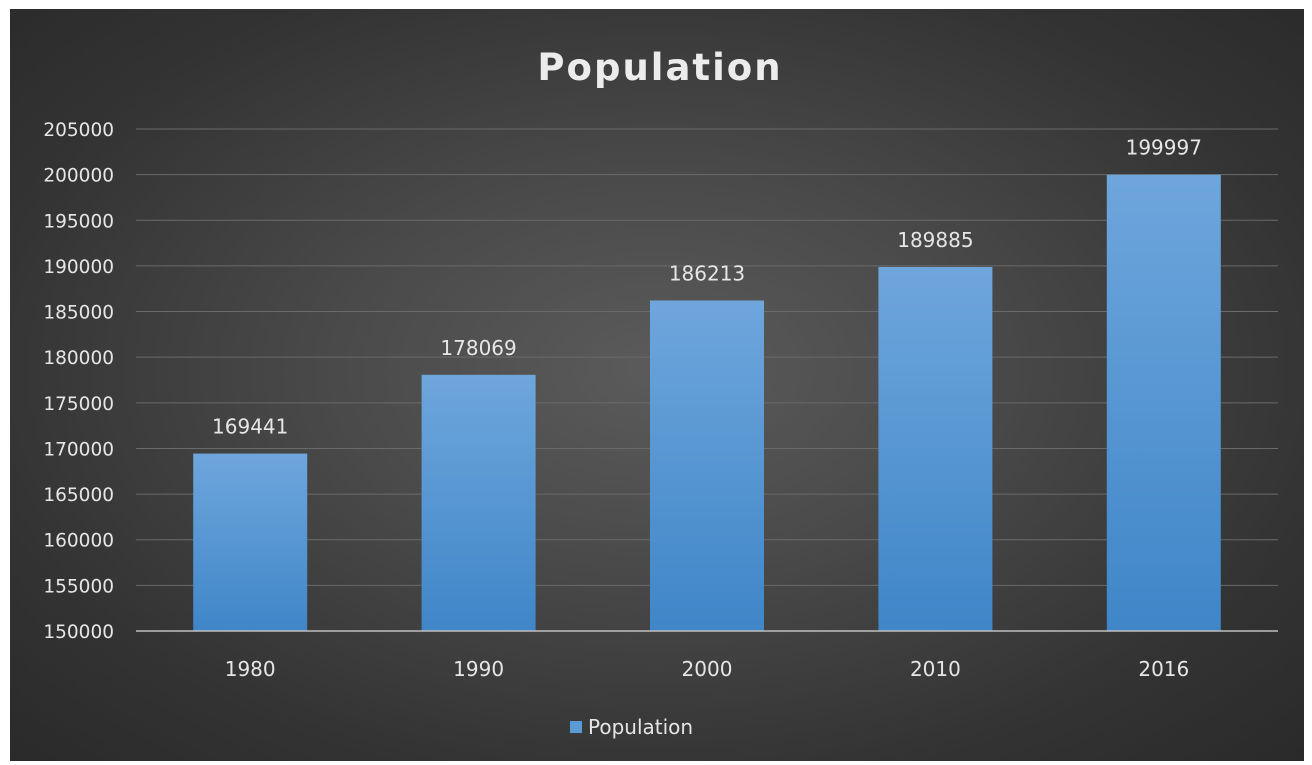 The width and height of the screenshot is (1312, 765). I want to click on bar-1990, so click(478, 502).